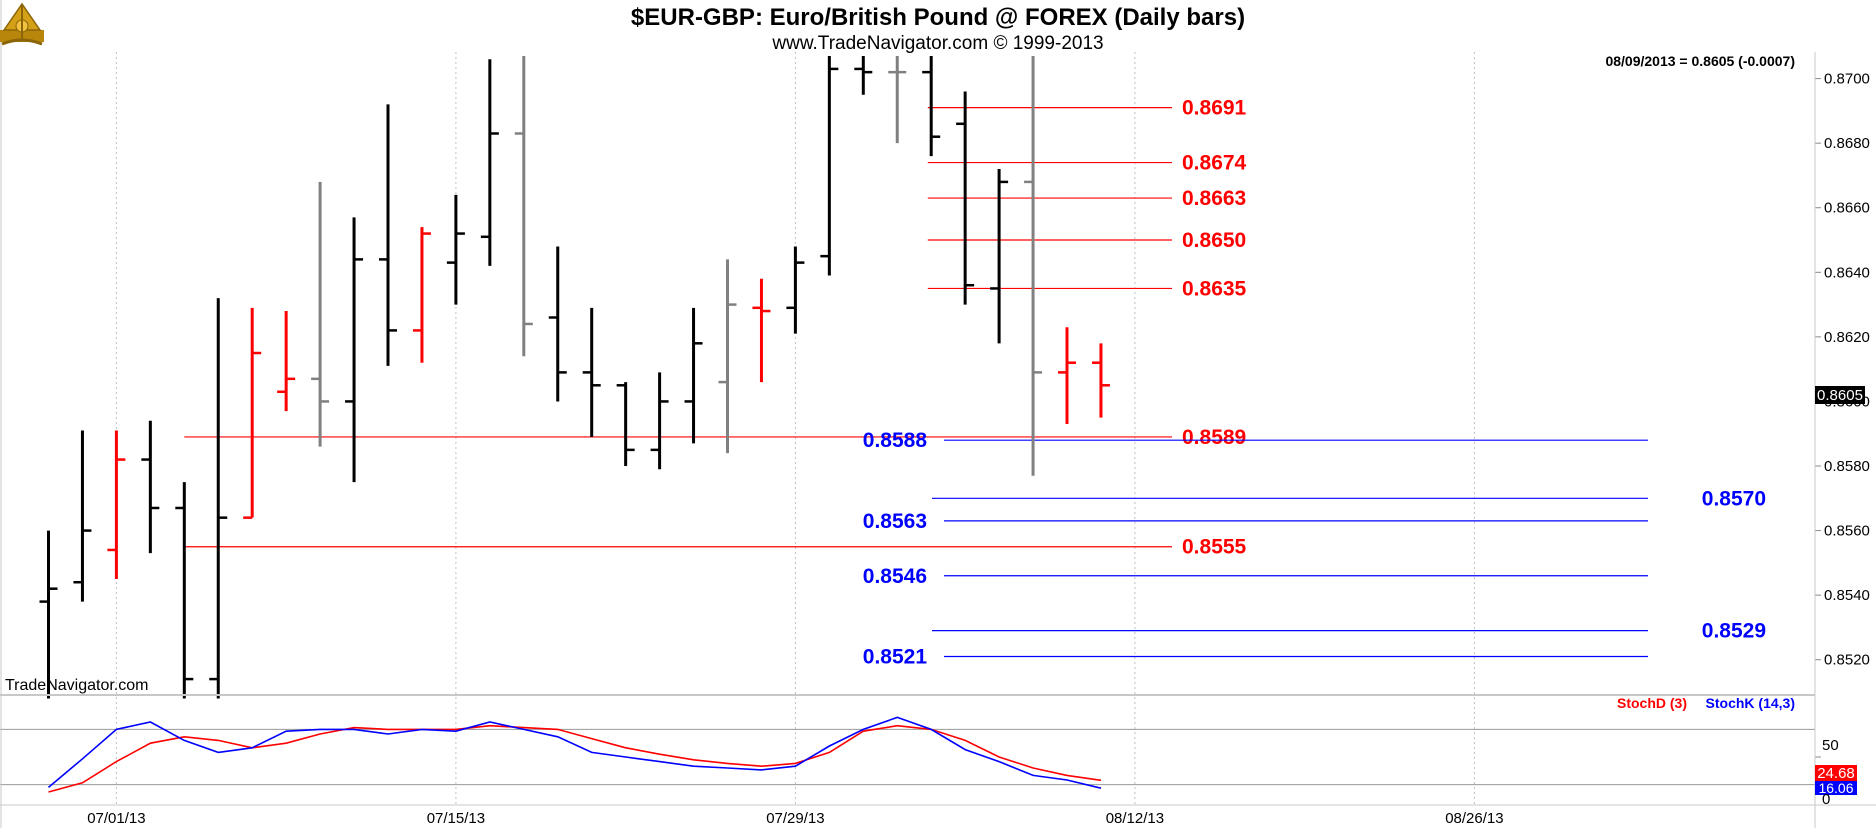 This screenshot has height=828, width=1876. Describe the element at coordinates (795, 818) in the screenshot. I see `x-tick-label: 07/29/13` at that location.